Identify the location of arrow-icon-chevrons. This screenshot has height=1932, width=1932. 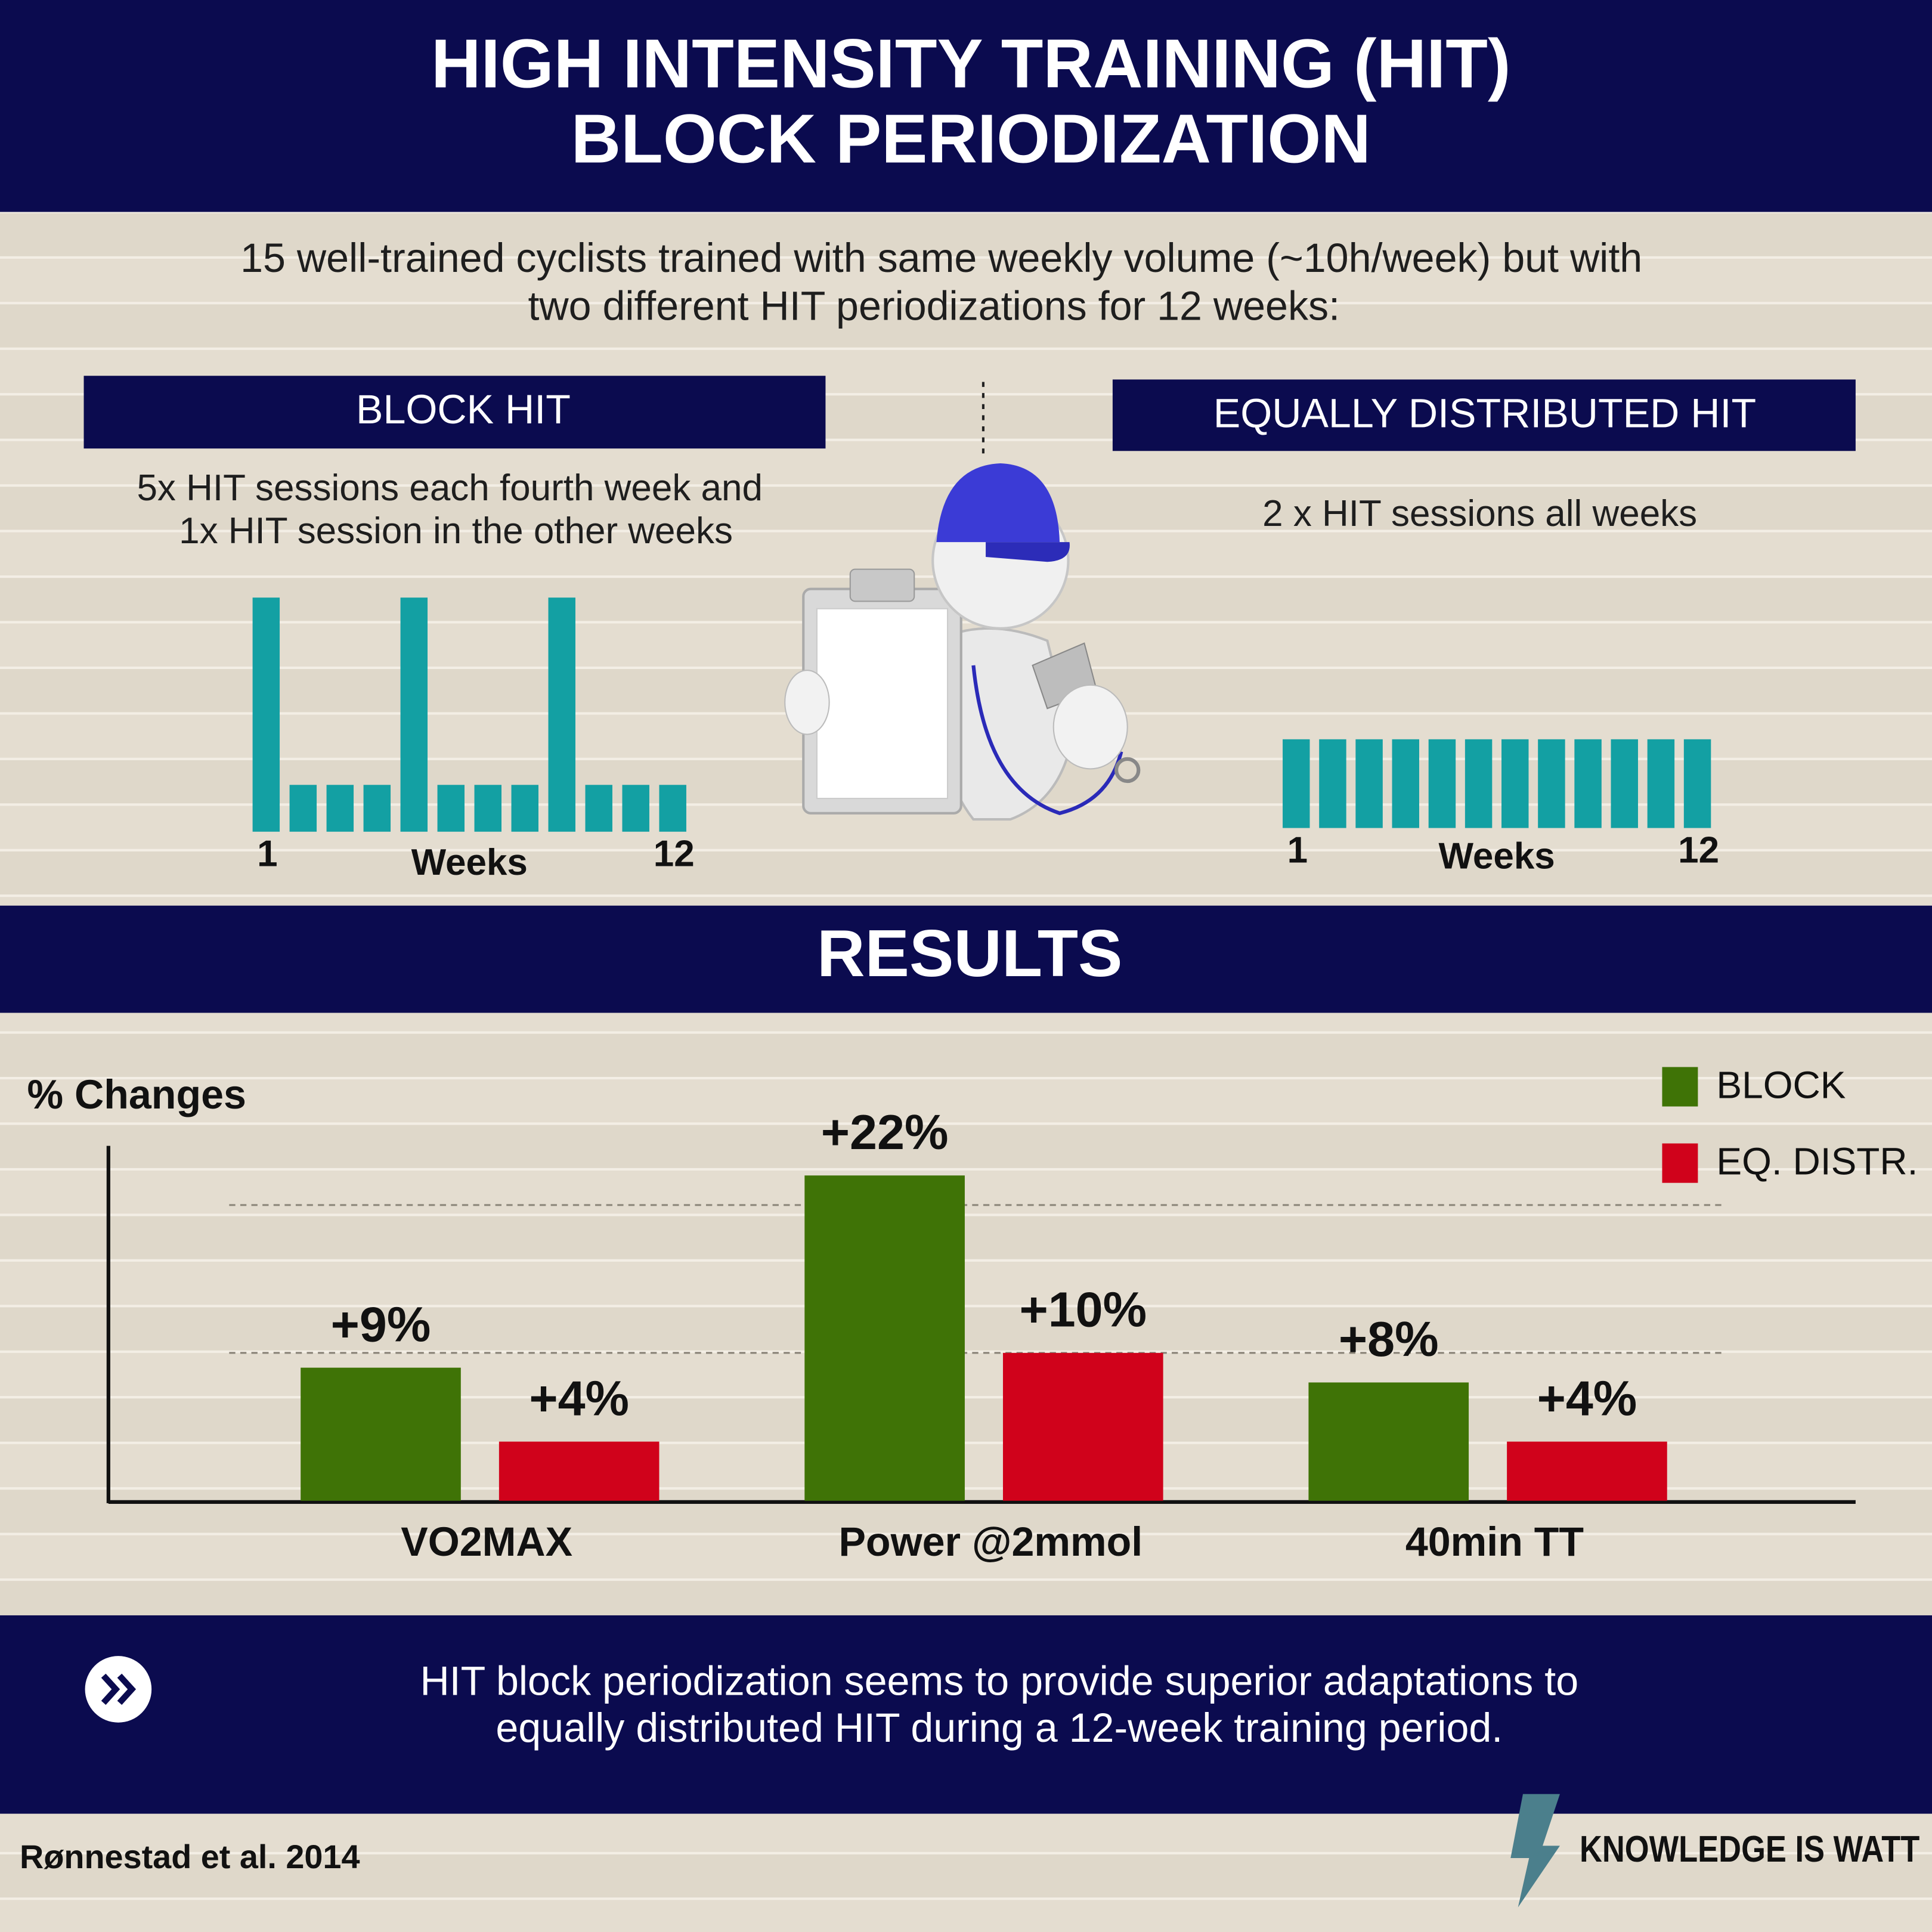
(119, 1689).